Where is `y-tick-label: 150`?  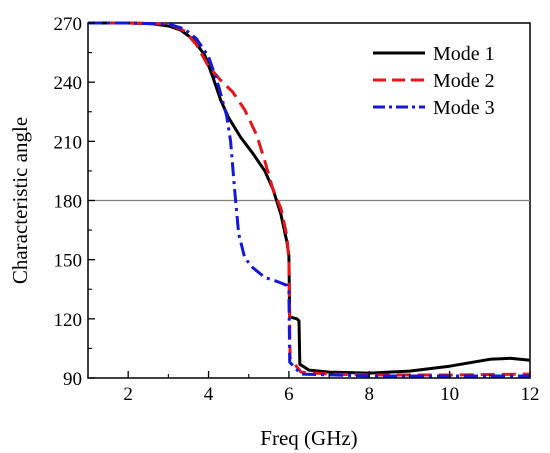 y-tick-label: 150 is located at coordinates (68, 261).